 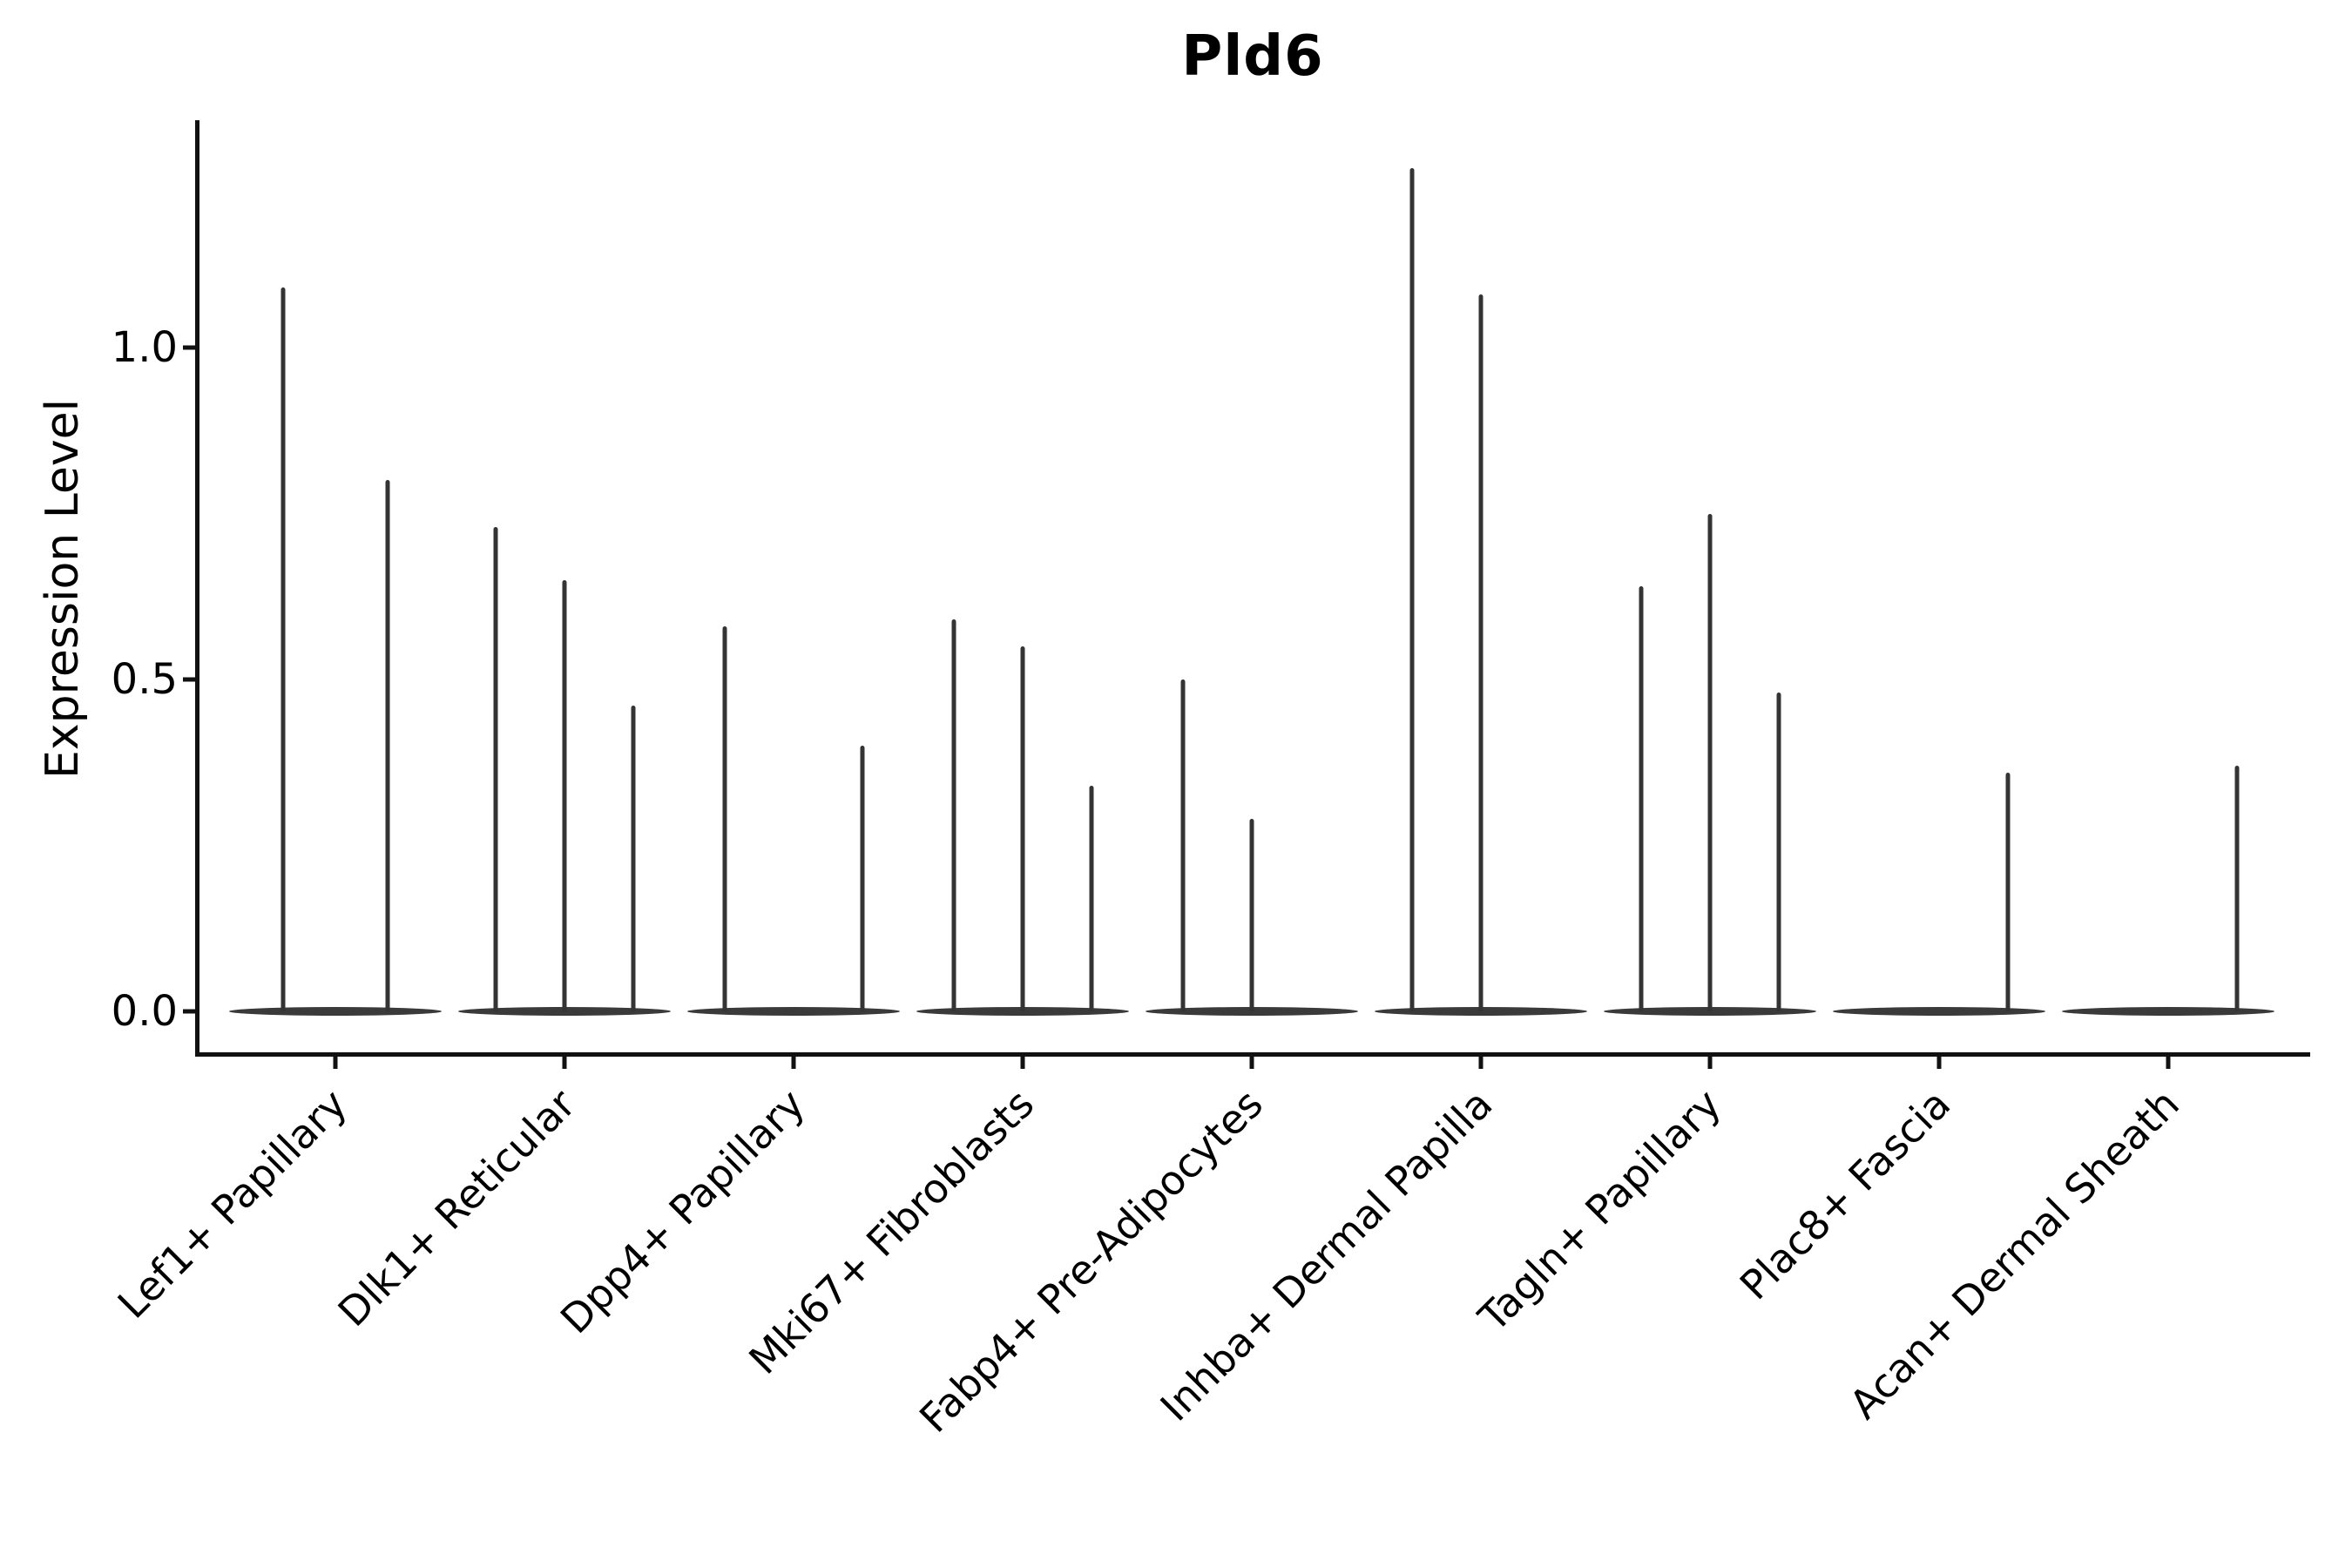 I want to click on x-tick-label: Dpp4+ Papillary, so click(x=682, y=1211).